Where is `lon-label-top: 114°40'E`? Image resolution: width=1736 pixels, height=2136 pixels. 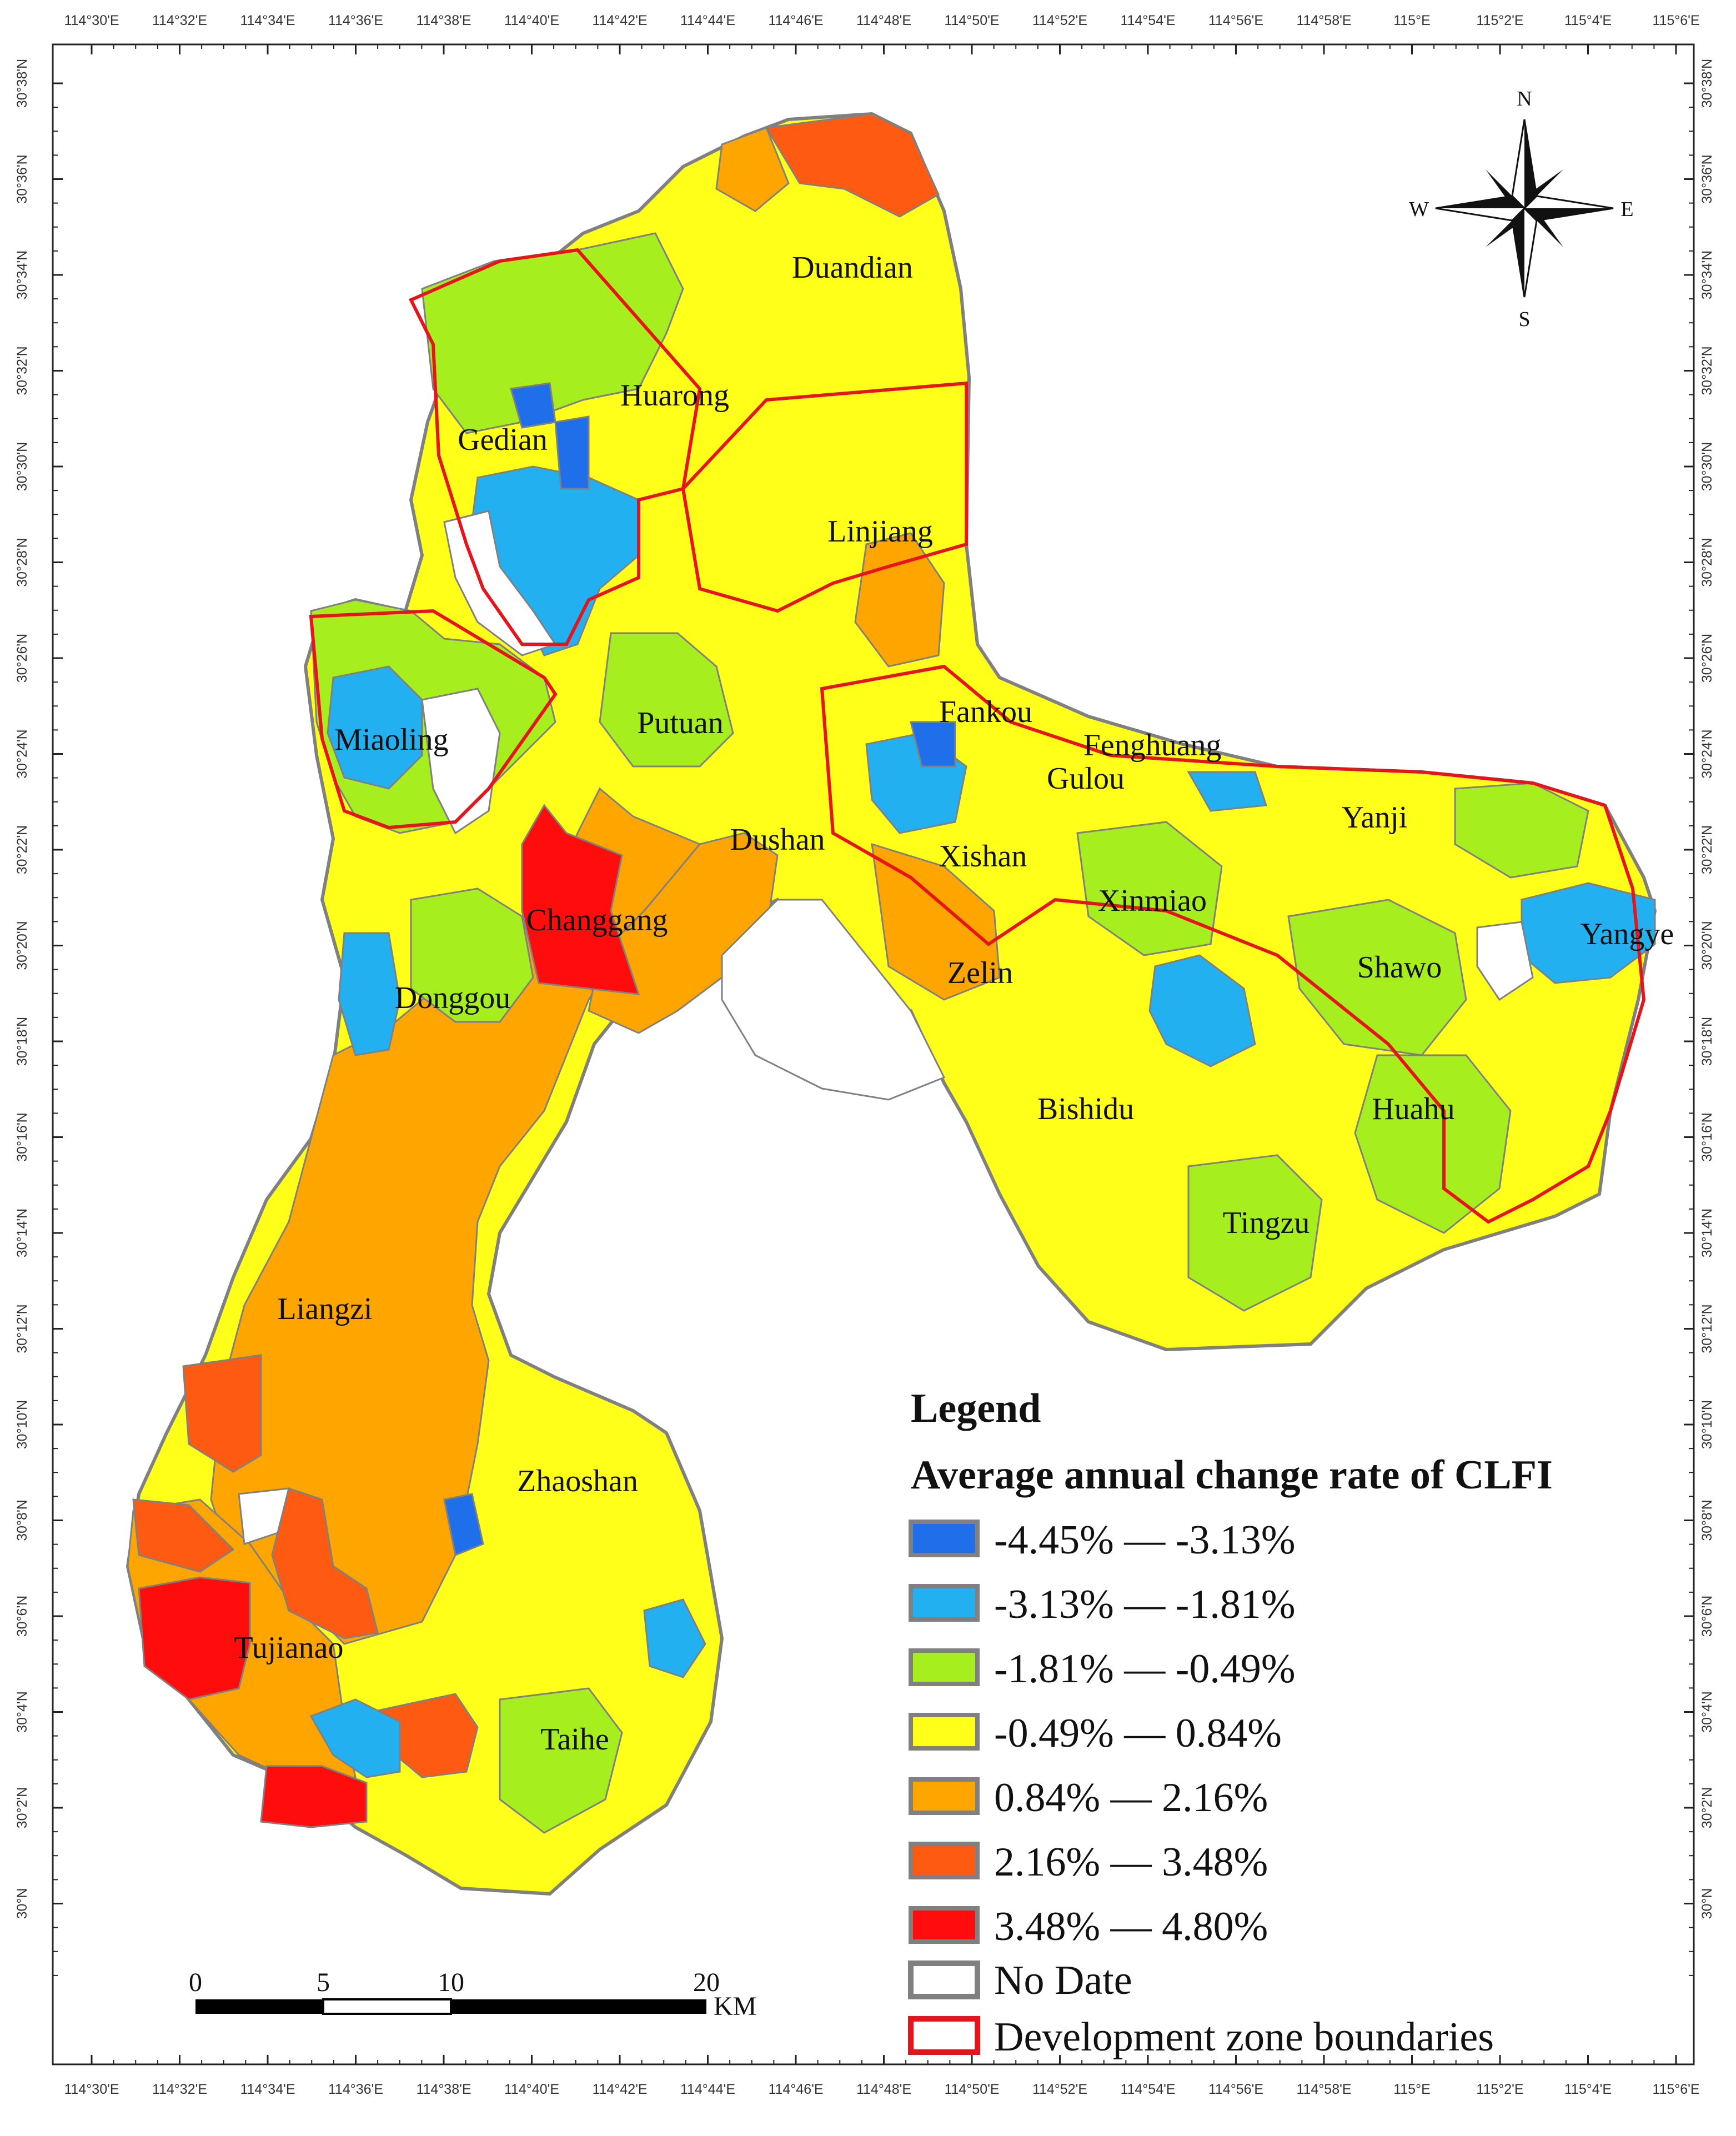 lon-label-top: 114°40'E is located at coordinates (531, 20).